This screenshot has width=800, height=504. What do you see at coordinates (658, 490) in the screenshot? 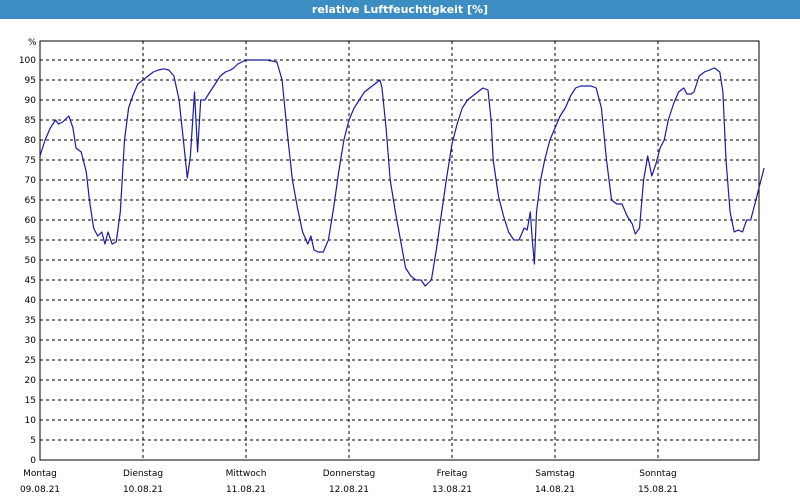
I see `x-tick-date: 15.08.21` at bounding box center [658, 490].